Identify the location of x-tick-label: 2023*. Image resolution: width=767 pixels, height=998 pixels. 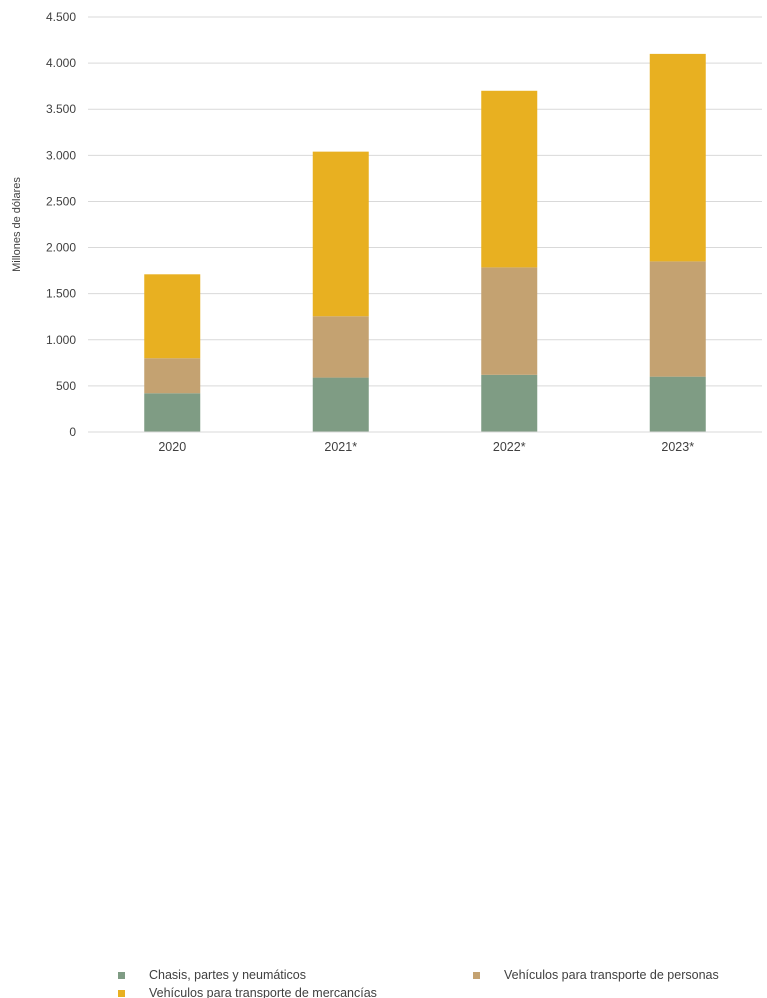
(677, 447).